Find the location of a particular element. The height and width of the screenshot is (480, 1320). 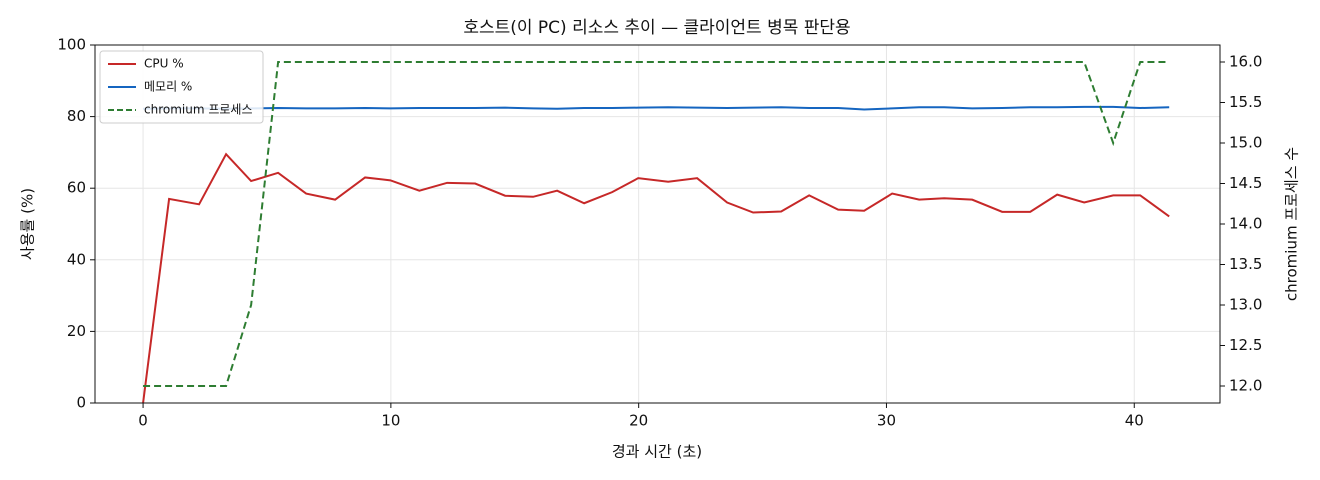

y2-tick-label: 16.0 is located at coordinates (1245, 62).